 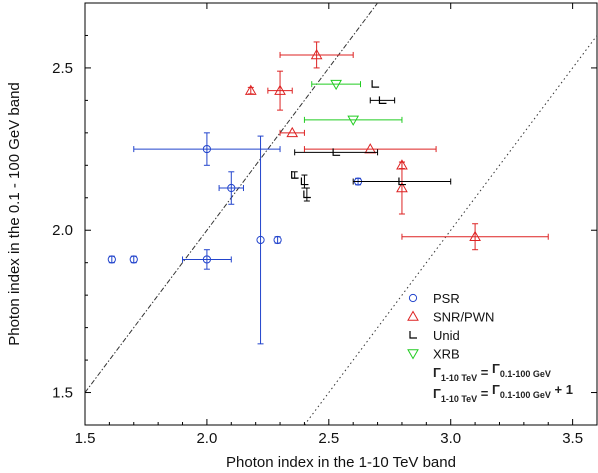 What do you see at coordinates (562, 389) in the screenshot?
I see `formula-part: + 1` at bounding box center [562, 389].